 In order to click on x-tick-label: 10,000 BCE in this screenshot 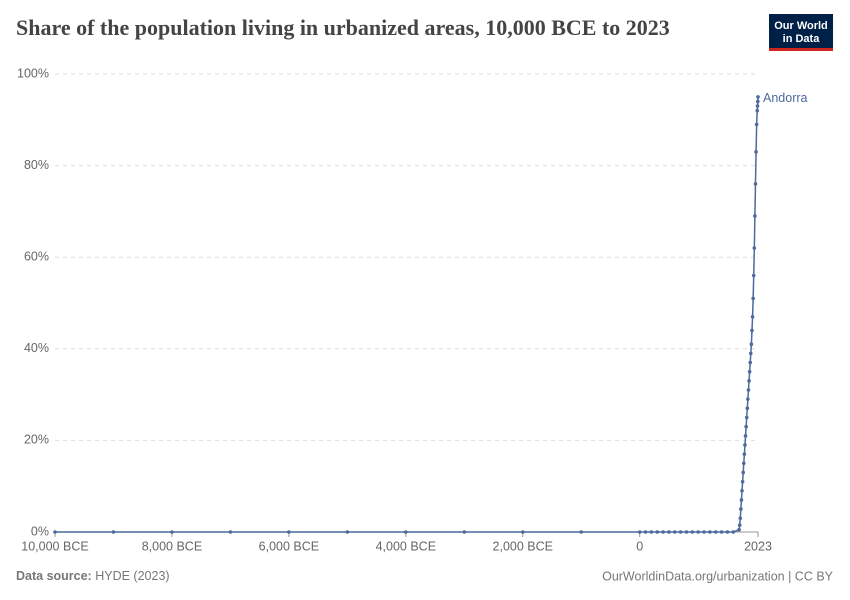, I will do `click(54, 546)`.